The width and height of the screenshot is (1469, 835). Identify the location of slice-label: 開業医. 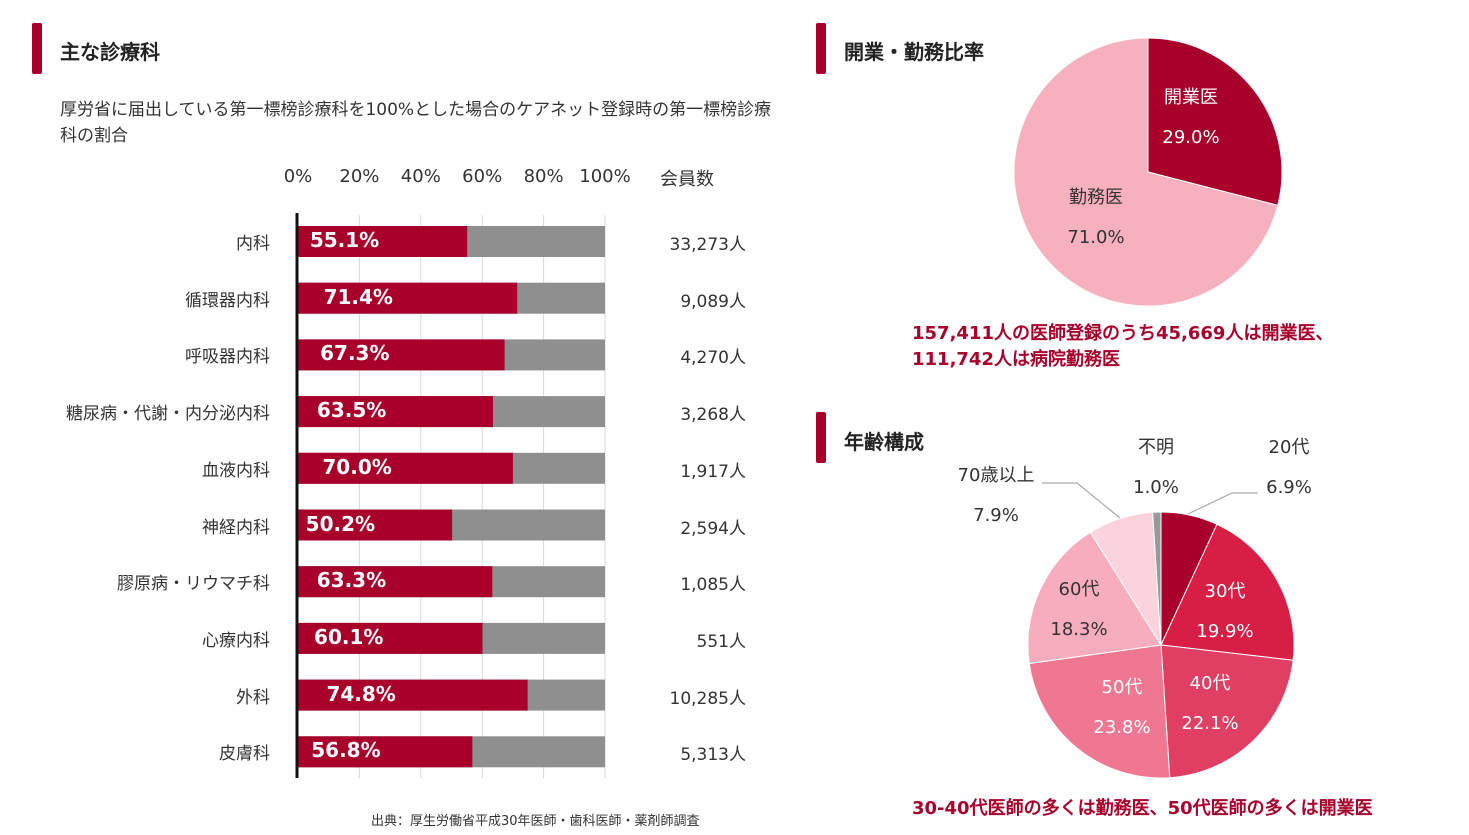
(1191, 97).